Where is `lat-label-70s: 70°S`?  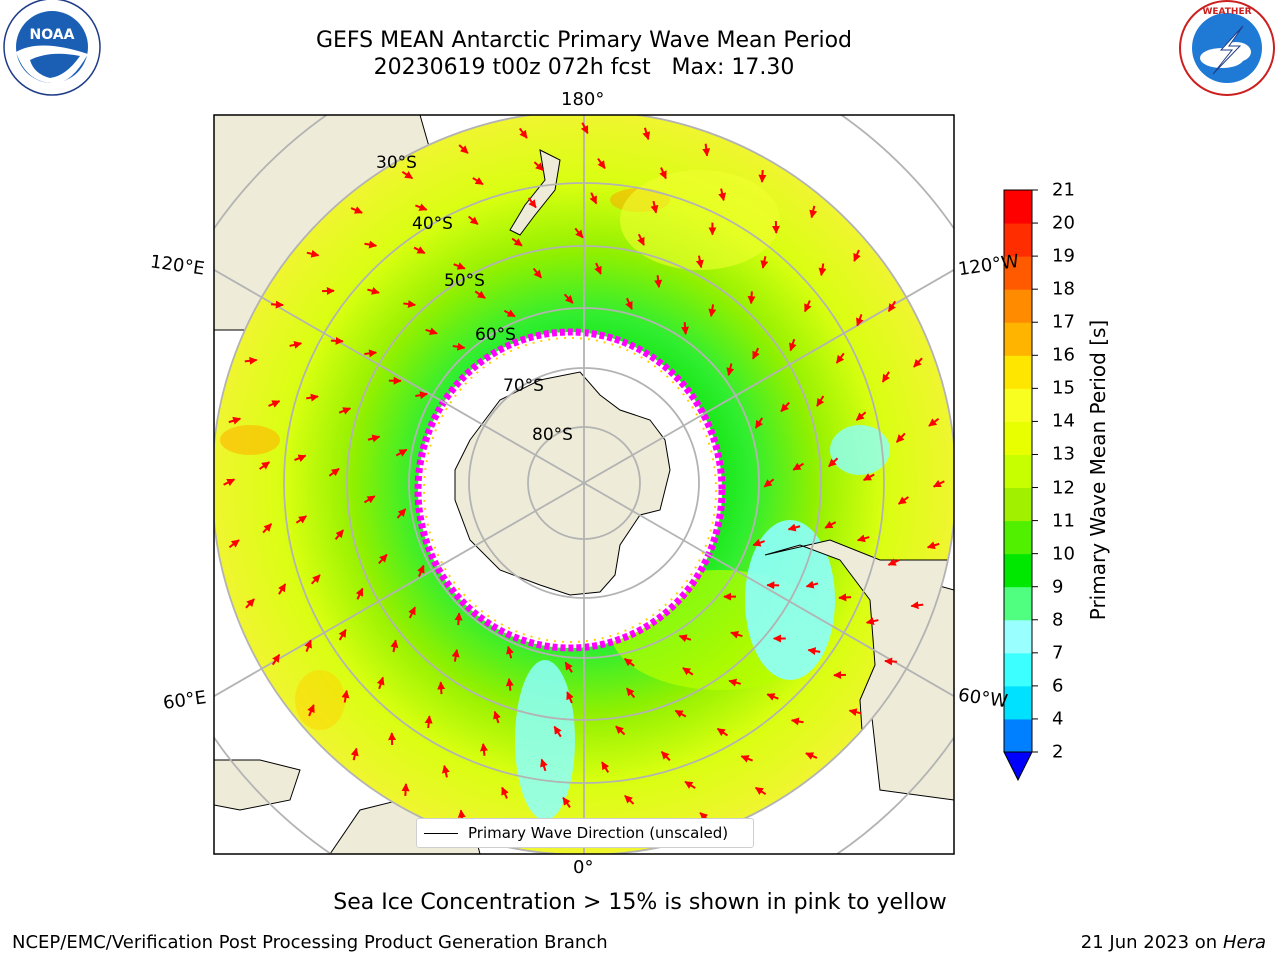 lat-label-70s: 70°S is located at coordinates (523, 386).